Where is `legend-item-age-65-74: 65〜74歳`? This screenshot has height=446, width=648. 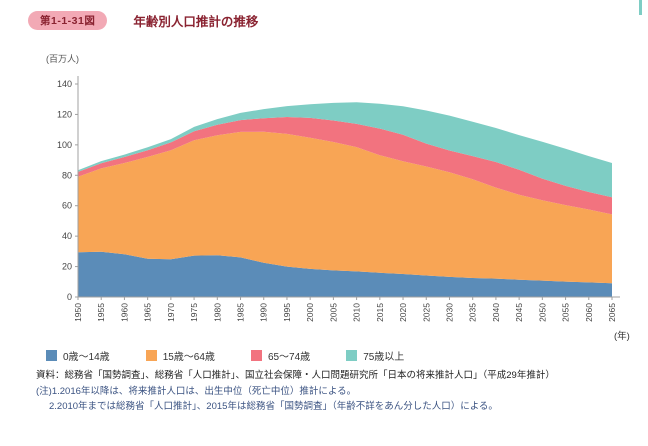 legend-item-age-65-74: 65〜74歳 is located at coordinates (280, 355).